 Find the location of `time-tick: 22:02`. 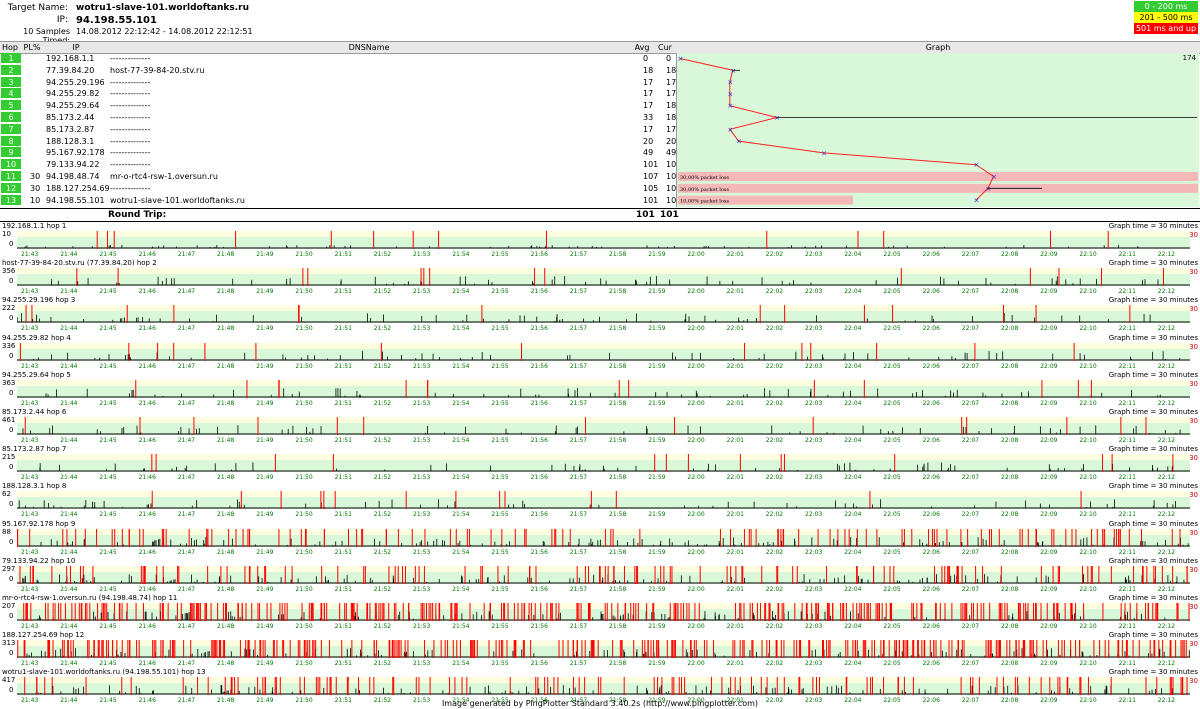

time-tick: 22:02 is located at coordinates (774, 292).